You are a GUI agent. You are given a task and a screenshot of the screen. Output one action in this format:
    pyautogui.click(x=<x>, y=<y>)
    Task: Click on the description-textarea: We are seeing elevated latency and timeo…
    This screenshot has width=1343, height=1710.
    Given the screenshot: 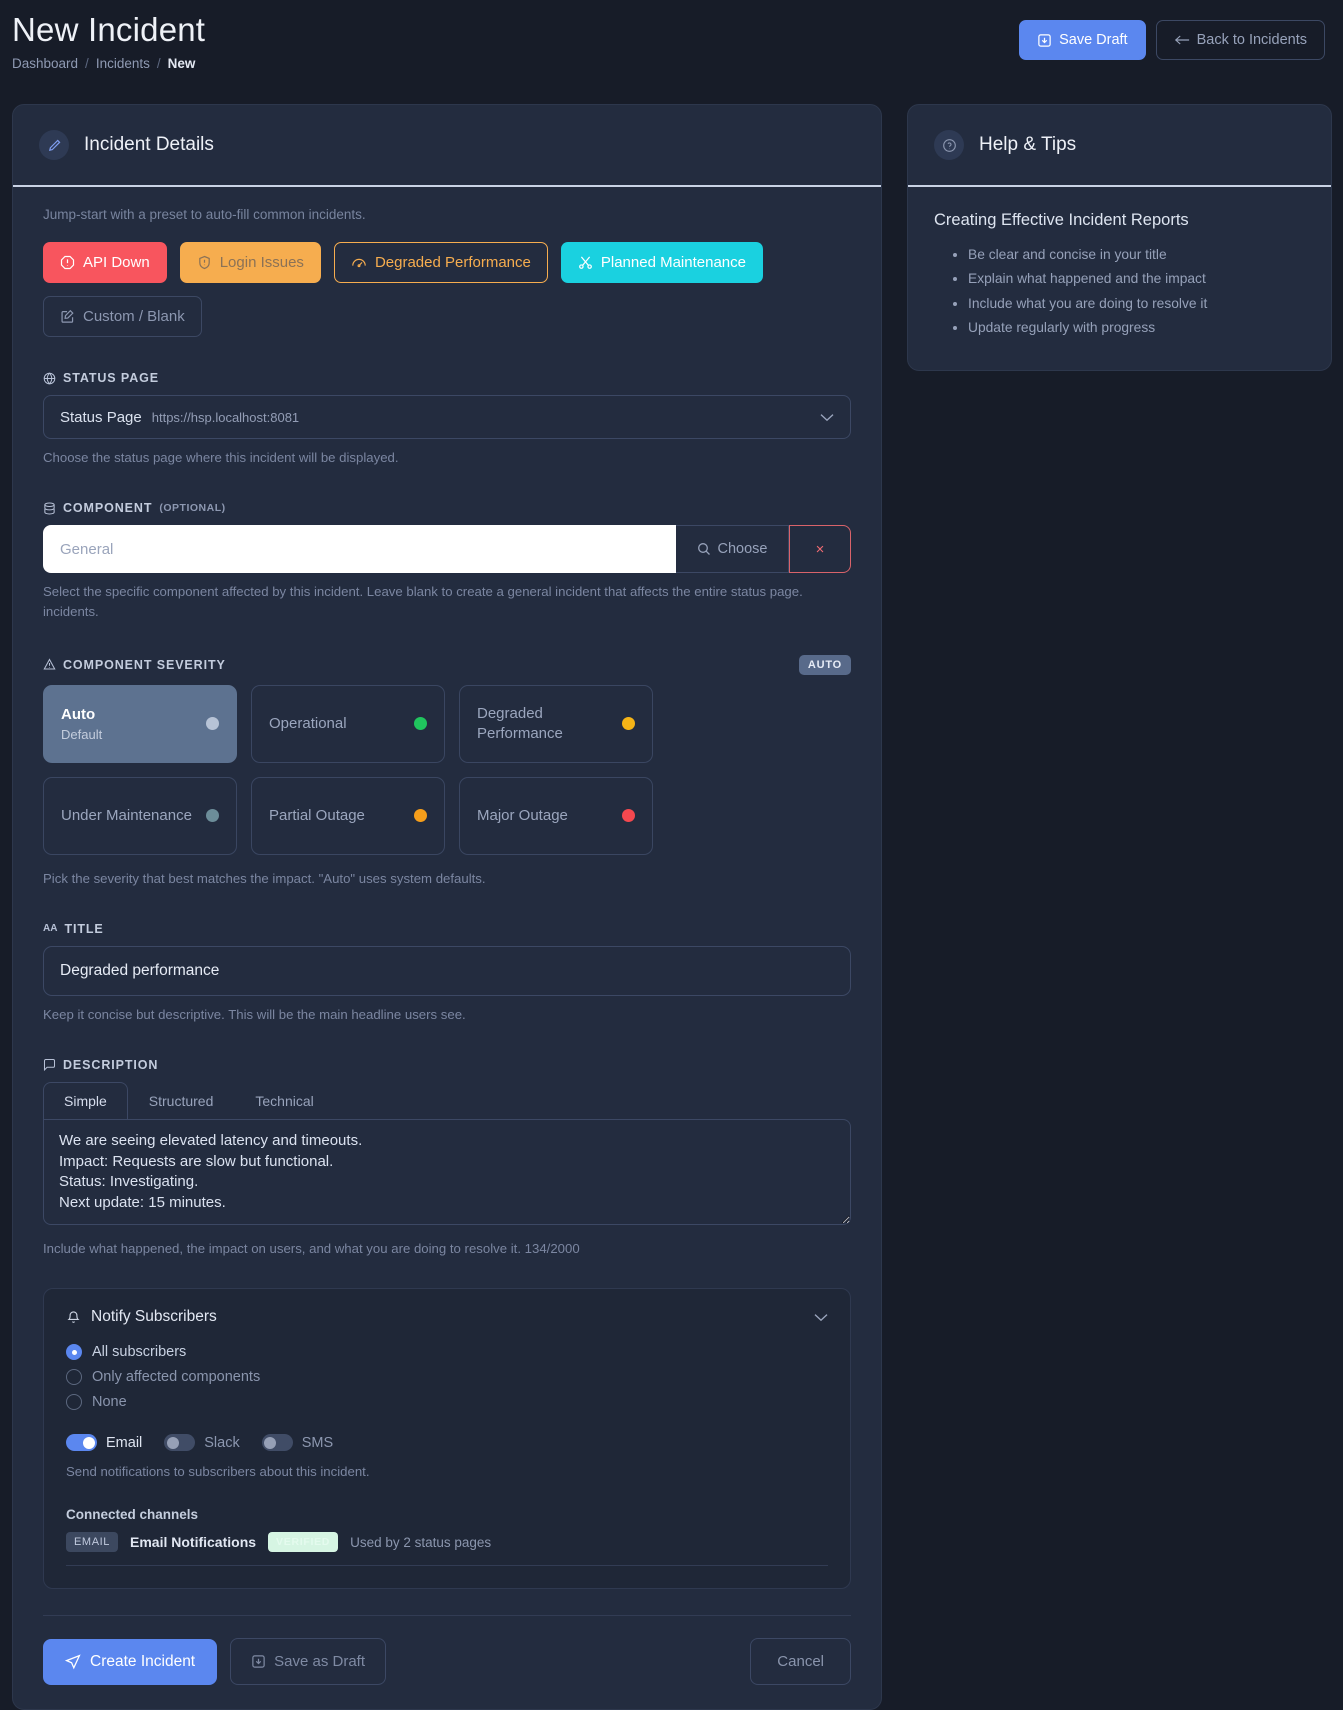 What is the action you would take?
    pyautogui.click(x=447, y=1171)
    